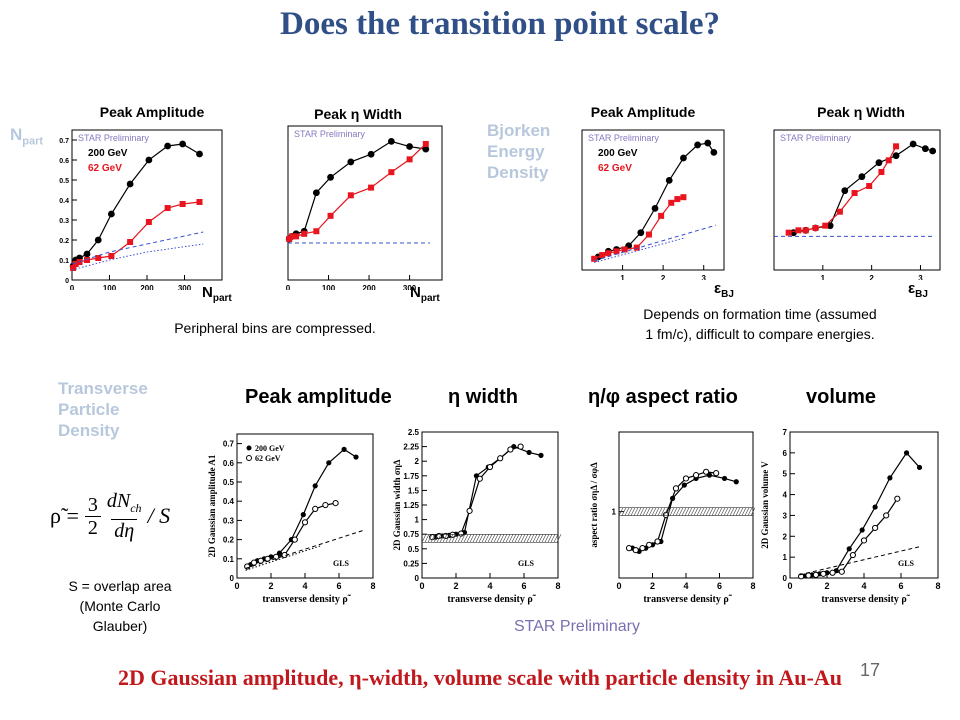  What do you see at coordinates (64, 161) in the screenshot?
I see `y-tick-label: 0.6` at bounding box center [64, 161].